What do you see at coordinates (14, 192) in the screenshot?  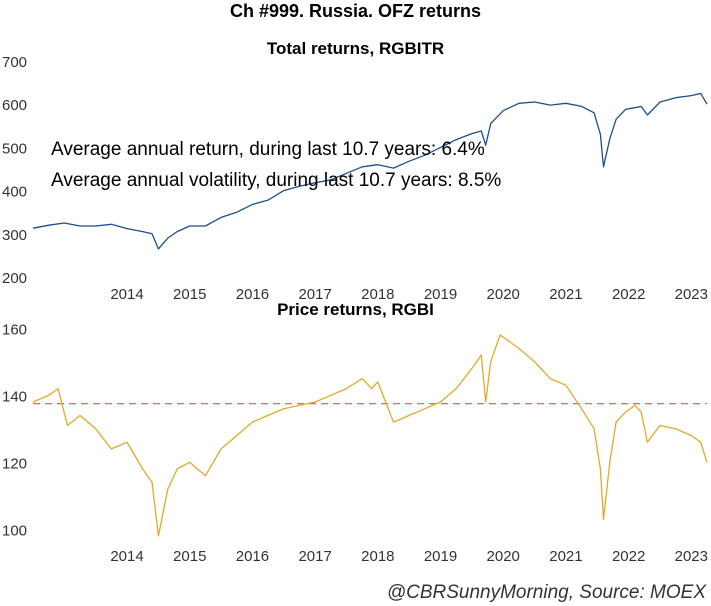 I see `total-returns-y-tick-label: 400` at bounding box center [14, 192].